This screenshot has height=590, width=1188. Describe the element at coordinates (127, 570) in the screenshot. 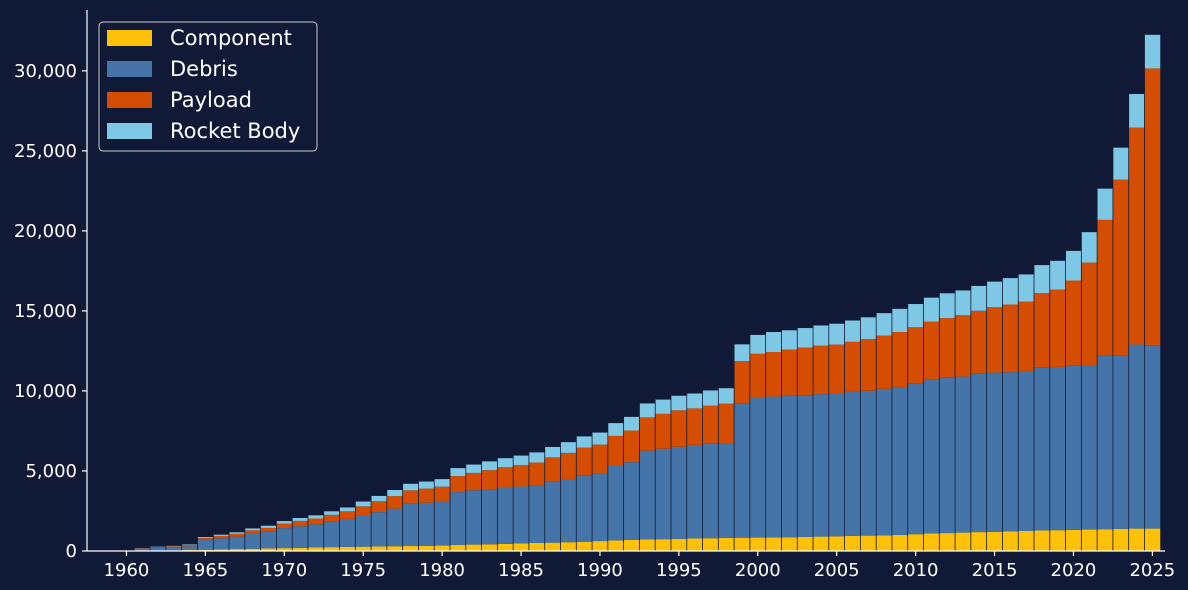

I see `x-tick-label-1960: 1960` at that location.